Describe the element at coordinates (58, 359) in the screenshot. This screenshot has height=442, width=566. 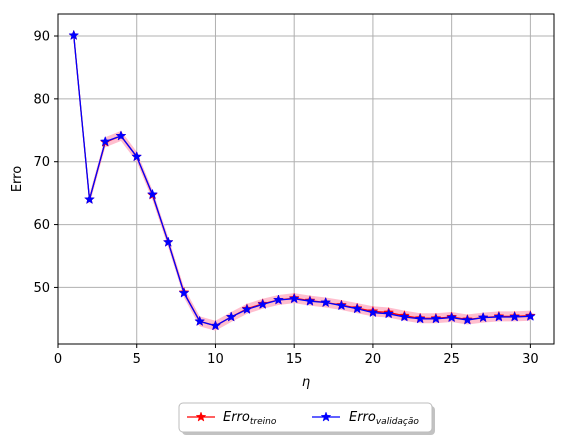
I see `x-tick-label: 0` at that location.